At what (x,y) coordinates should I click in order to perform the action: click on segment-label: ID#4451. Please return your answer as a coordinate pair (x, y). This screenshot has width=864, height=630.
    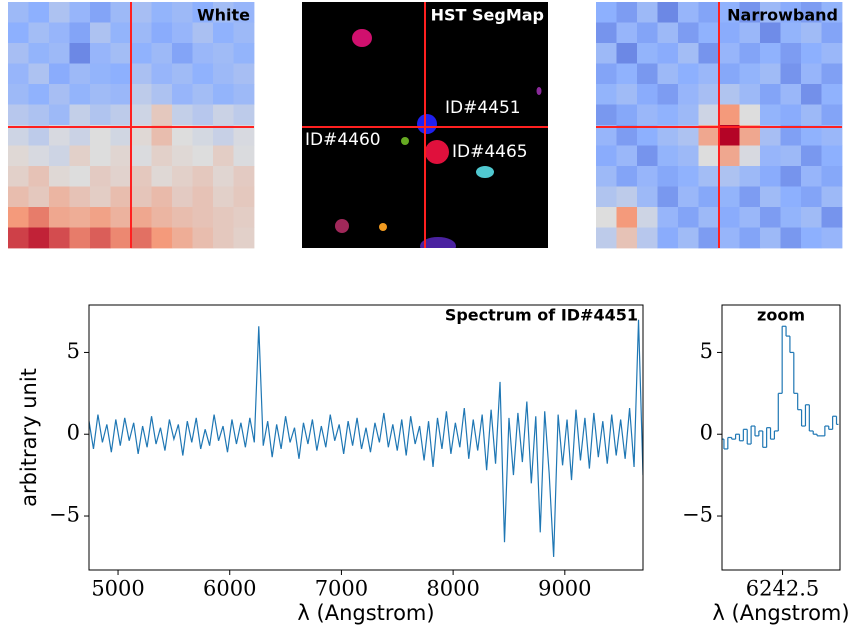
    Looking at the image, I should click on (483, 108).